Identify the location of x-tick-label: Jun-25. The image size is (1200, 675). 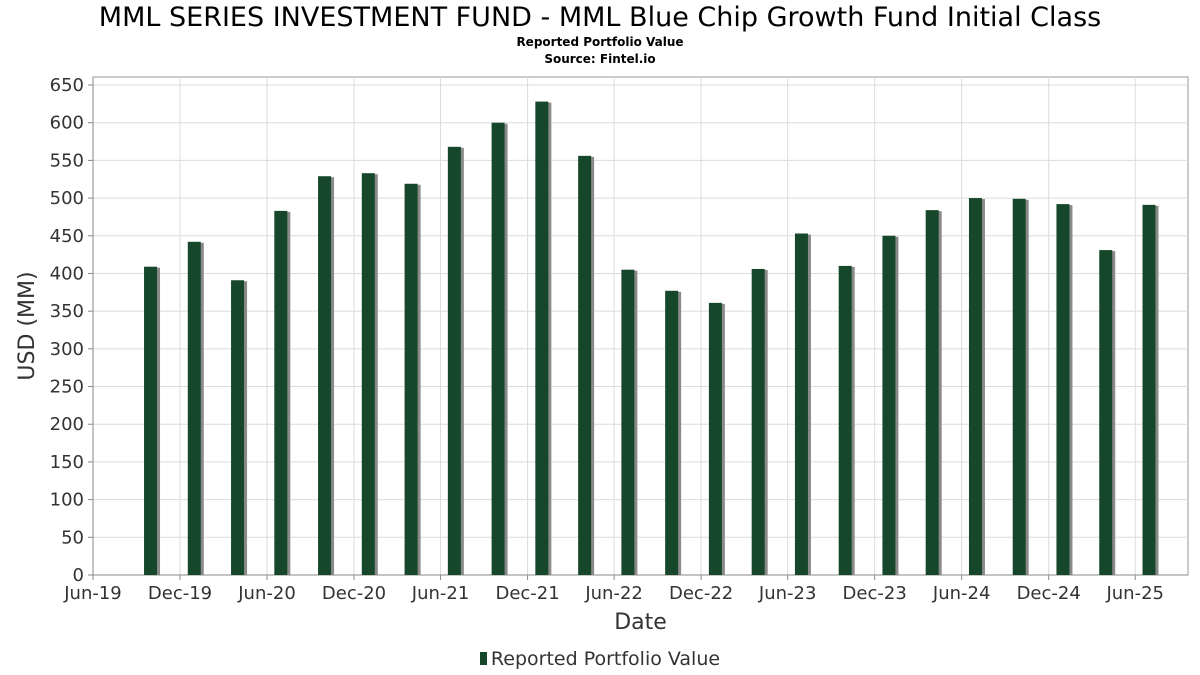
(1134, 593).